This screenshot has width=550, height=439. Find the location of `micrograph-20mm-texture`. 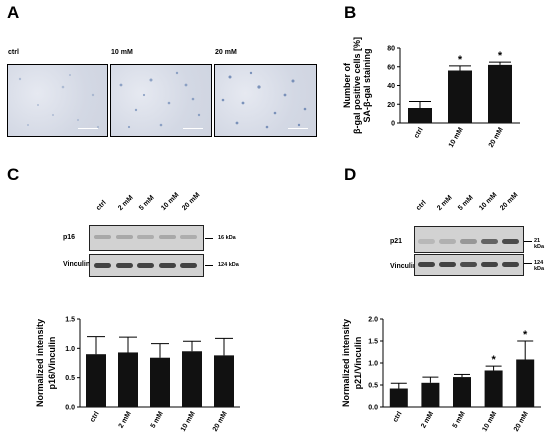

micrograph-20mm-texture is located at coordinates (264, 100).